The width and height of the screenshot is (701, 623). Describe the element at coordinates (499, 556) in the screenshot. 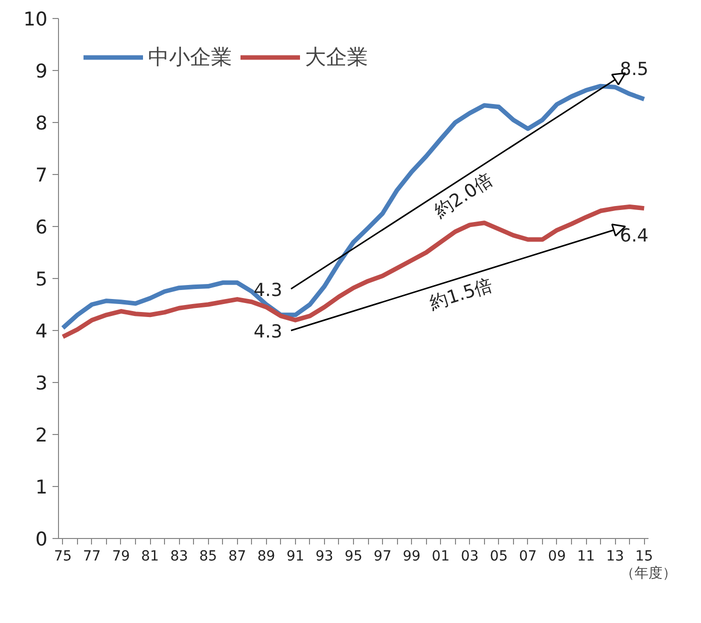

I see `x-tick-label: 05` at that location.